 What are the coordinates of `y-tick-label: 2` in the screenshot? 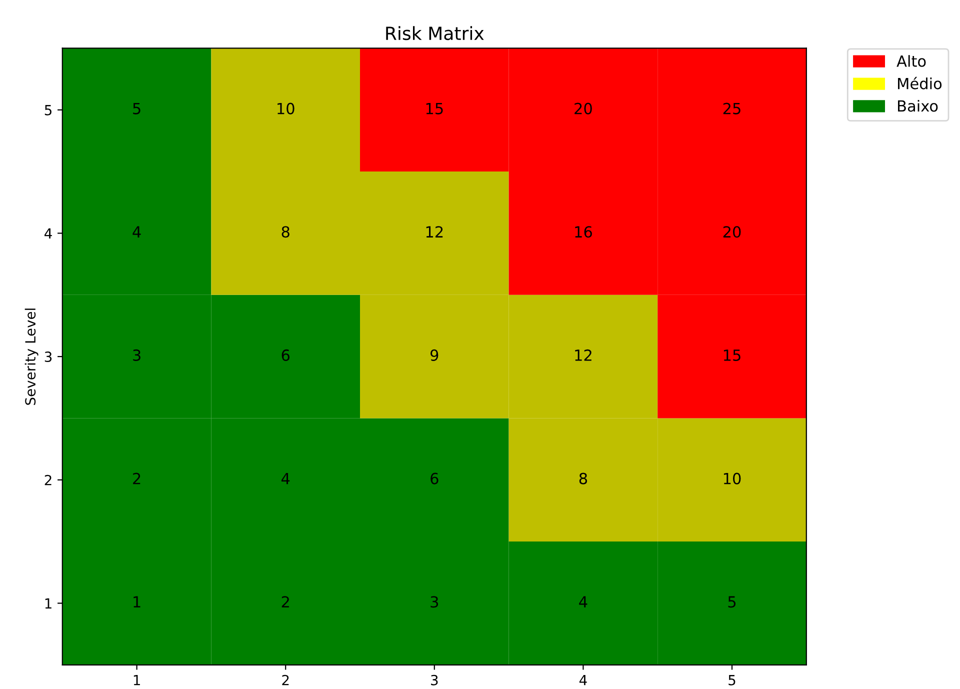 It's located at (48, 480).